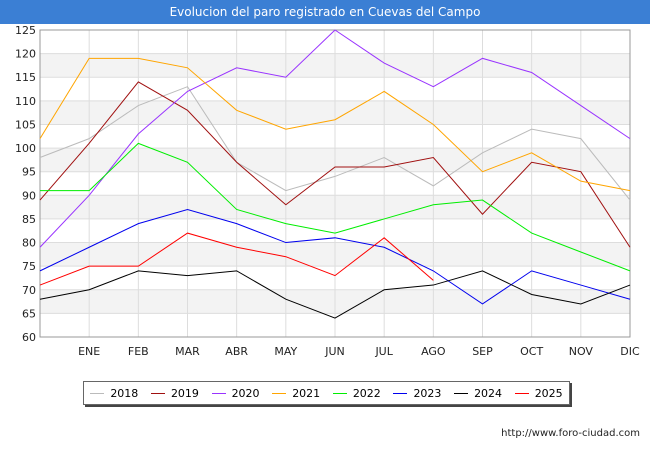 The height and width of the screenshot is (450, 650). Describe the element at coordinates (29, 172) in the screenshot. I see `y-tick-label: 95` at that location.